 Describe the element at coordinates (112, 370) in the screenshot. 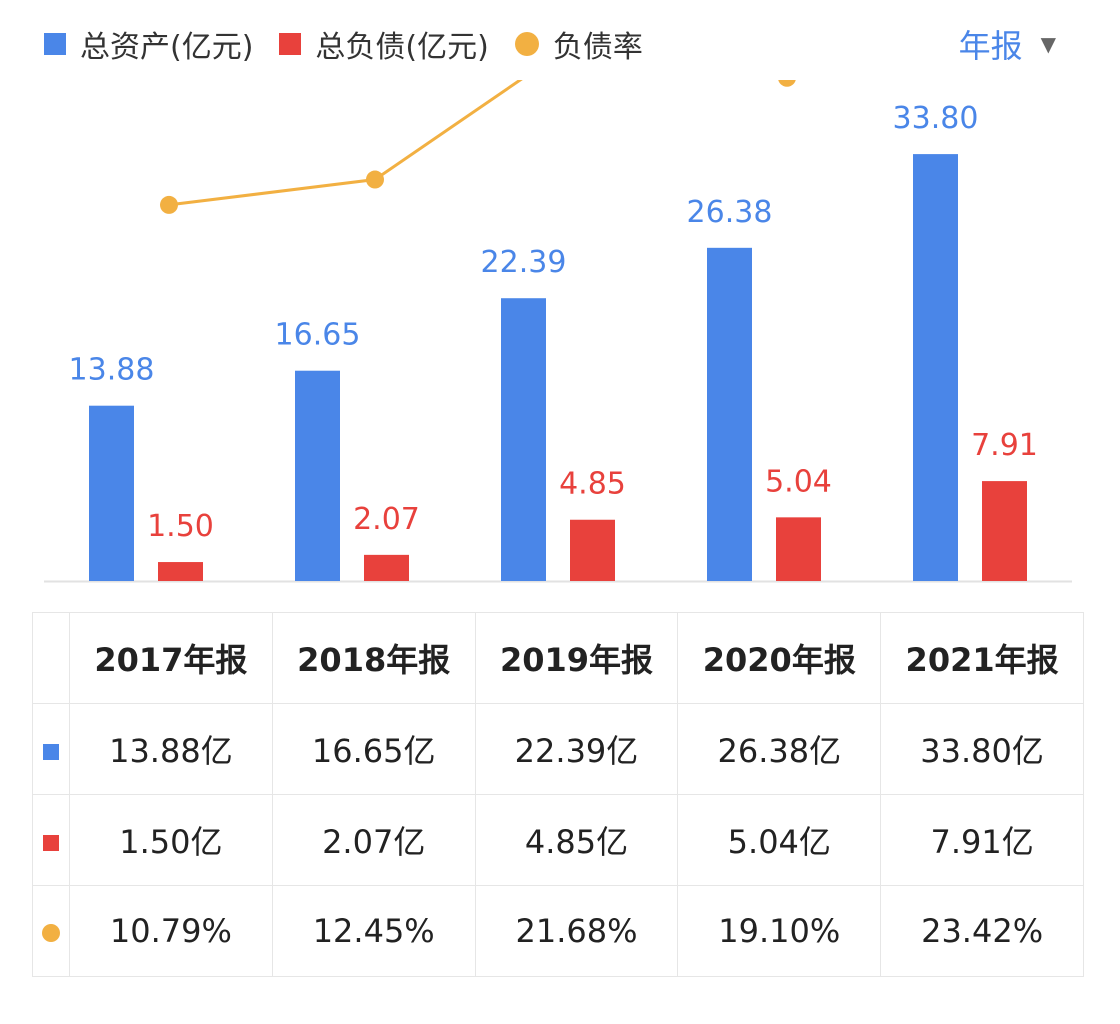

I see `assets-value-label: 13.88` at that location.